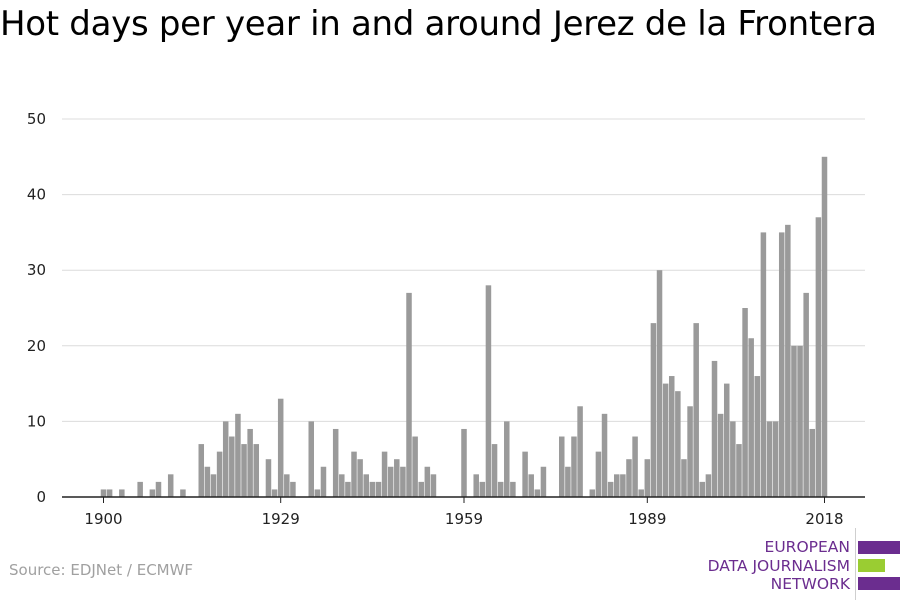 This screenshot has width=900, height=600. What do you see at coordinates (464, 519) in the screenshot?
I see `x-tick-label: 1959` at bounding box center [464, 519].